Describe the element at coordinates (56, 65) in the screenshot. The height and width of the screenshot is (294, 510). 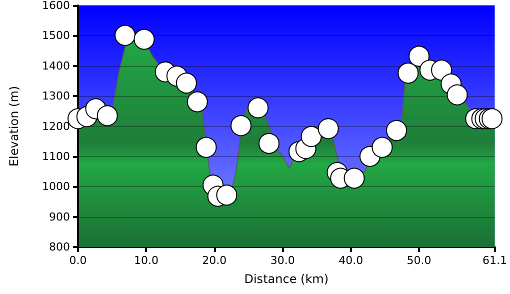
I see `y-tick-label: 1400` at that location.